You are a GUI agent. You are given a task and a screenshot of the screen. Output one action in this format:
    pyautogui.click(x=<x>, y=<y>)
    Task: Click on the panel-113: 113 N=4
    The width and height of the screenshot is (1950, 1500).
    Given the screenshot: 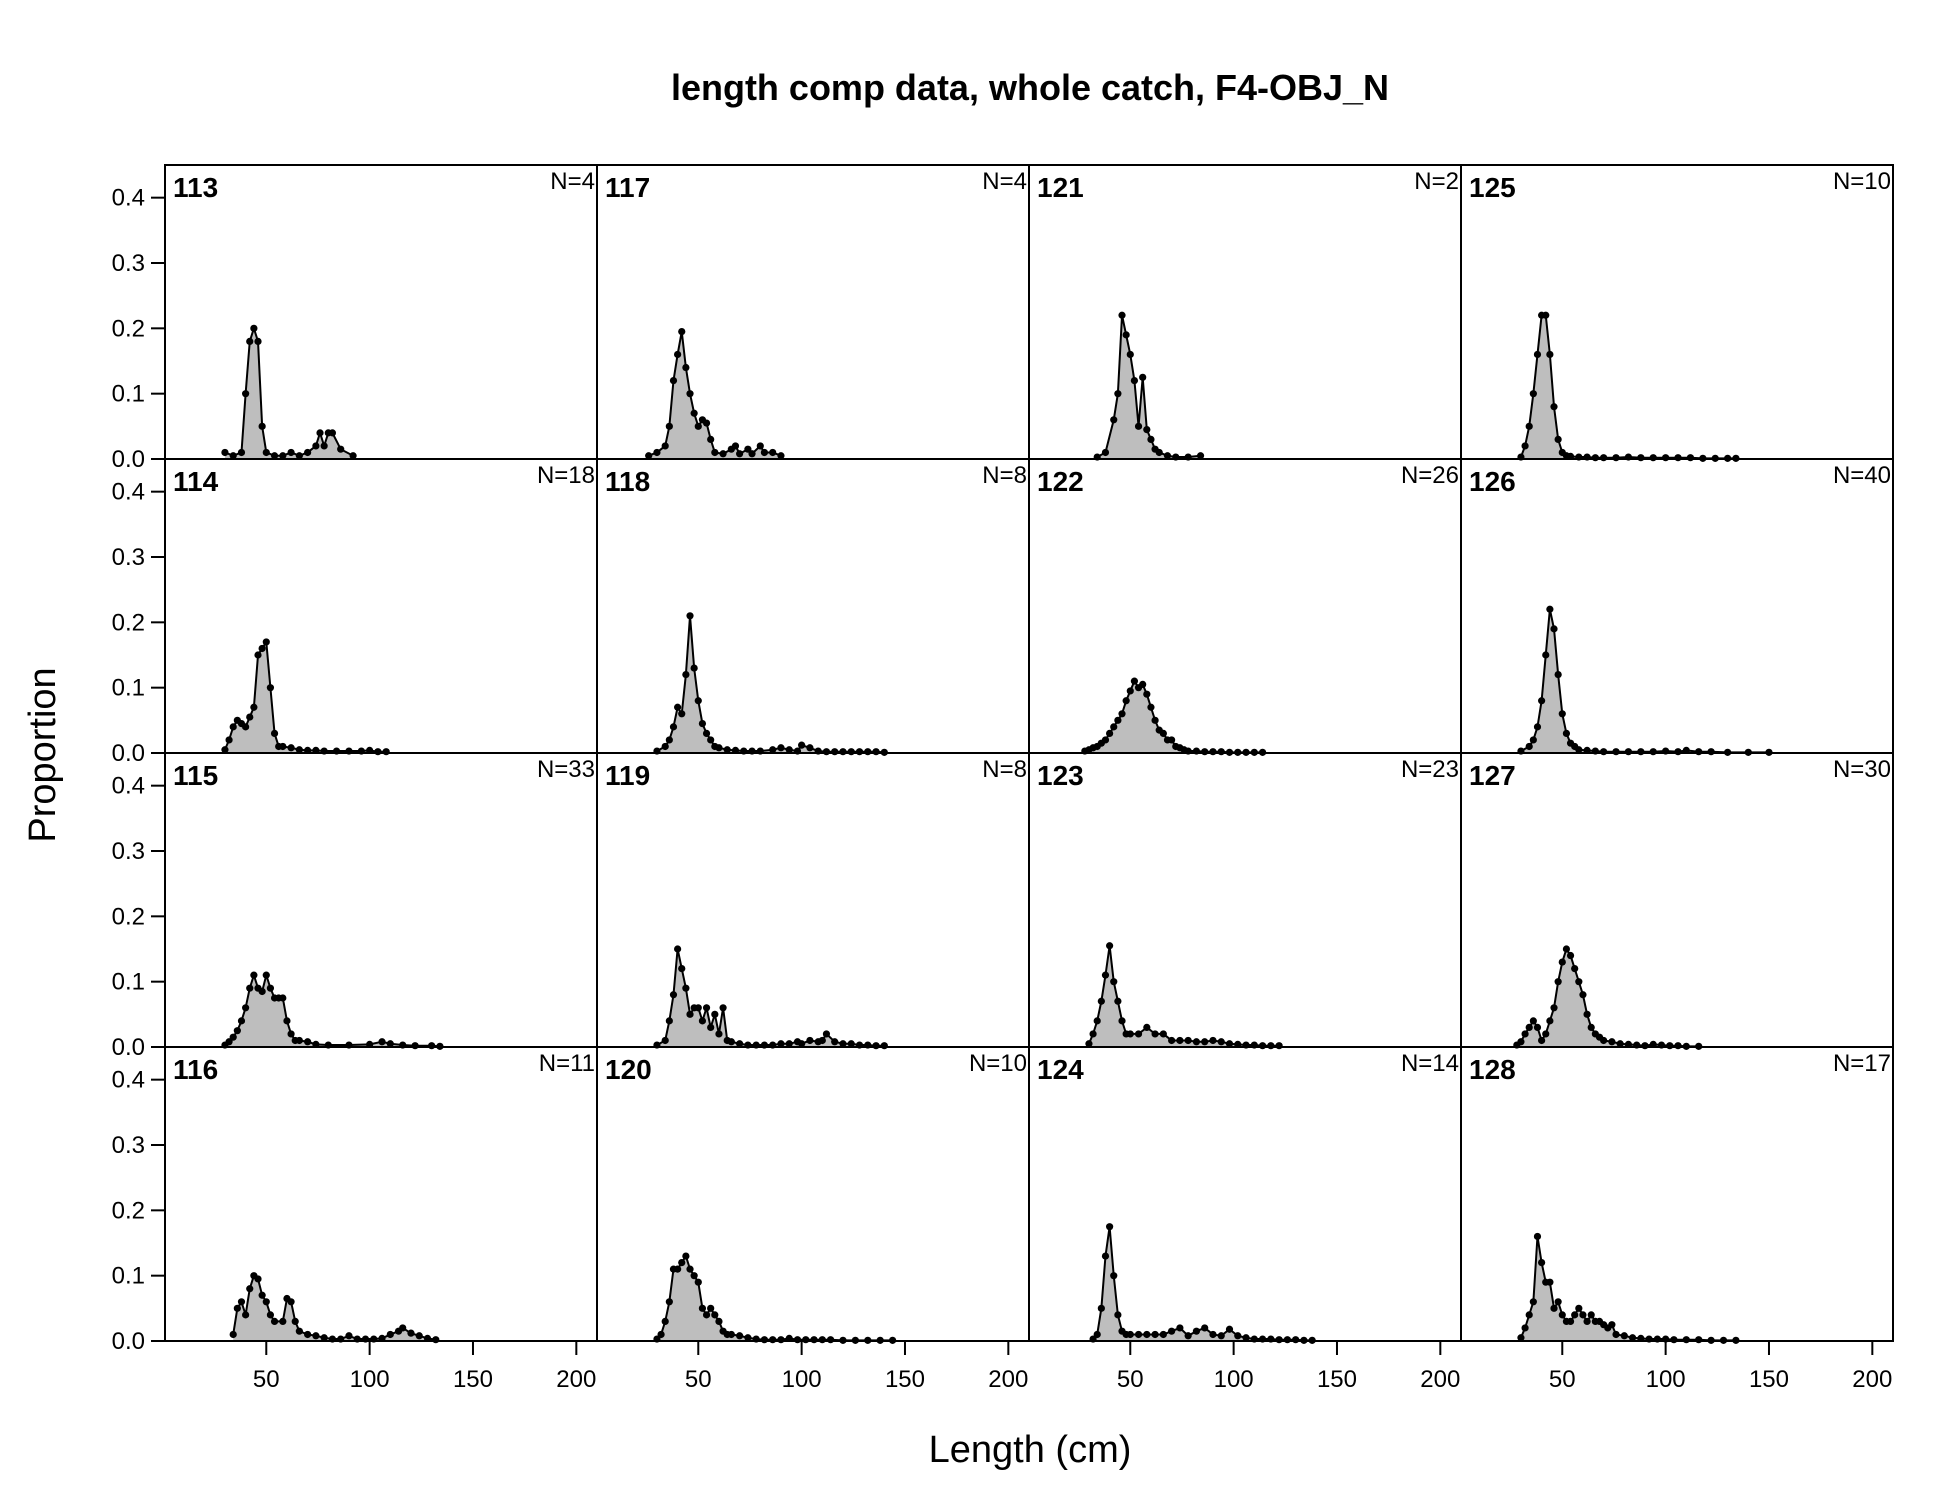 What is the action you would take?
    pyautogui.click(x=381, y=312)
    